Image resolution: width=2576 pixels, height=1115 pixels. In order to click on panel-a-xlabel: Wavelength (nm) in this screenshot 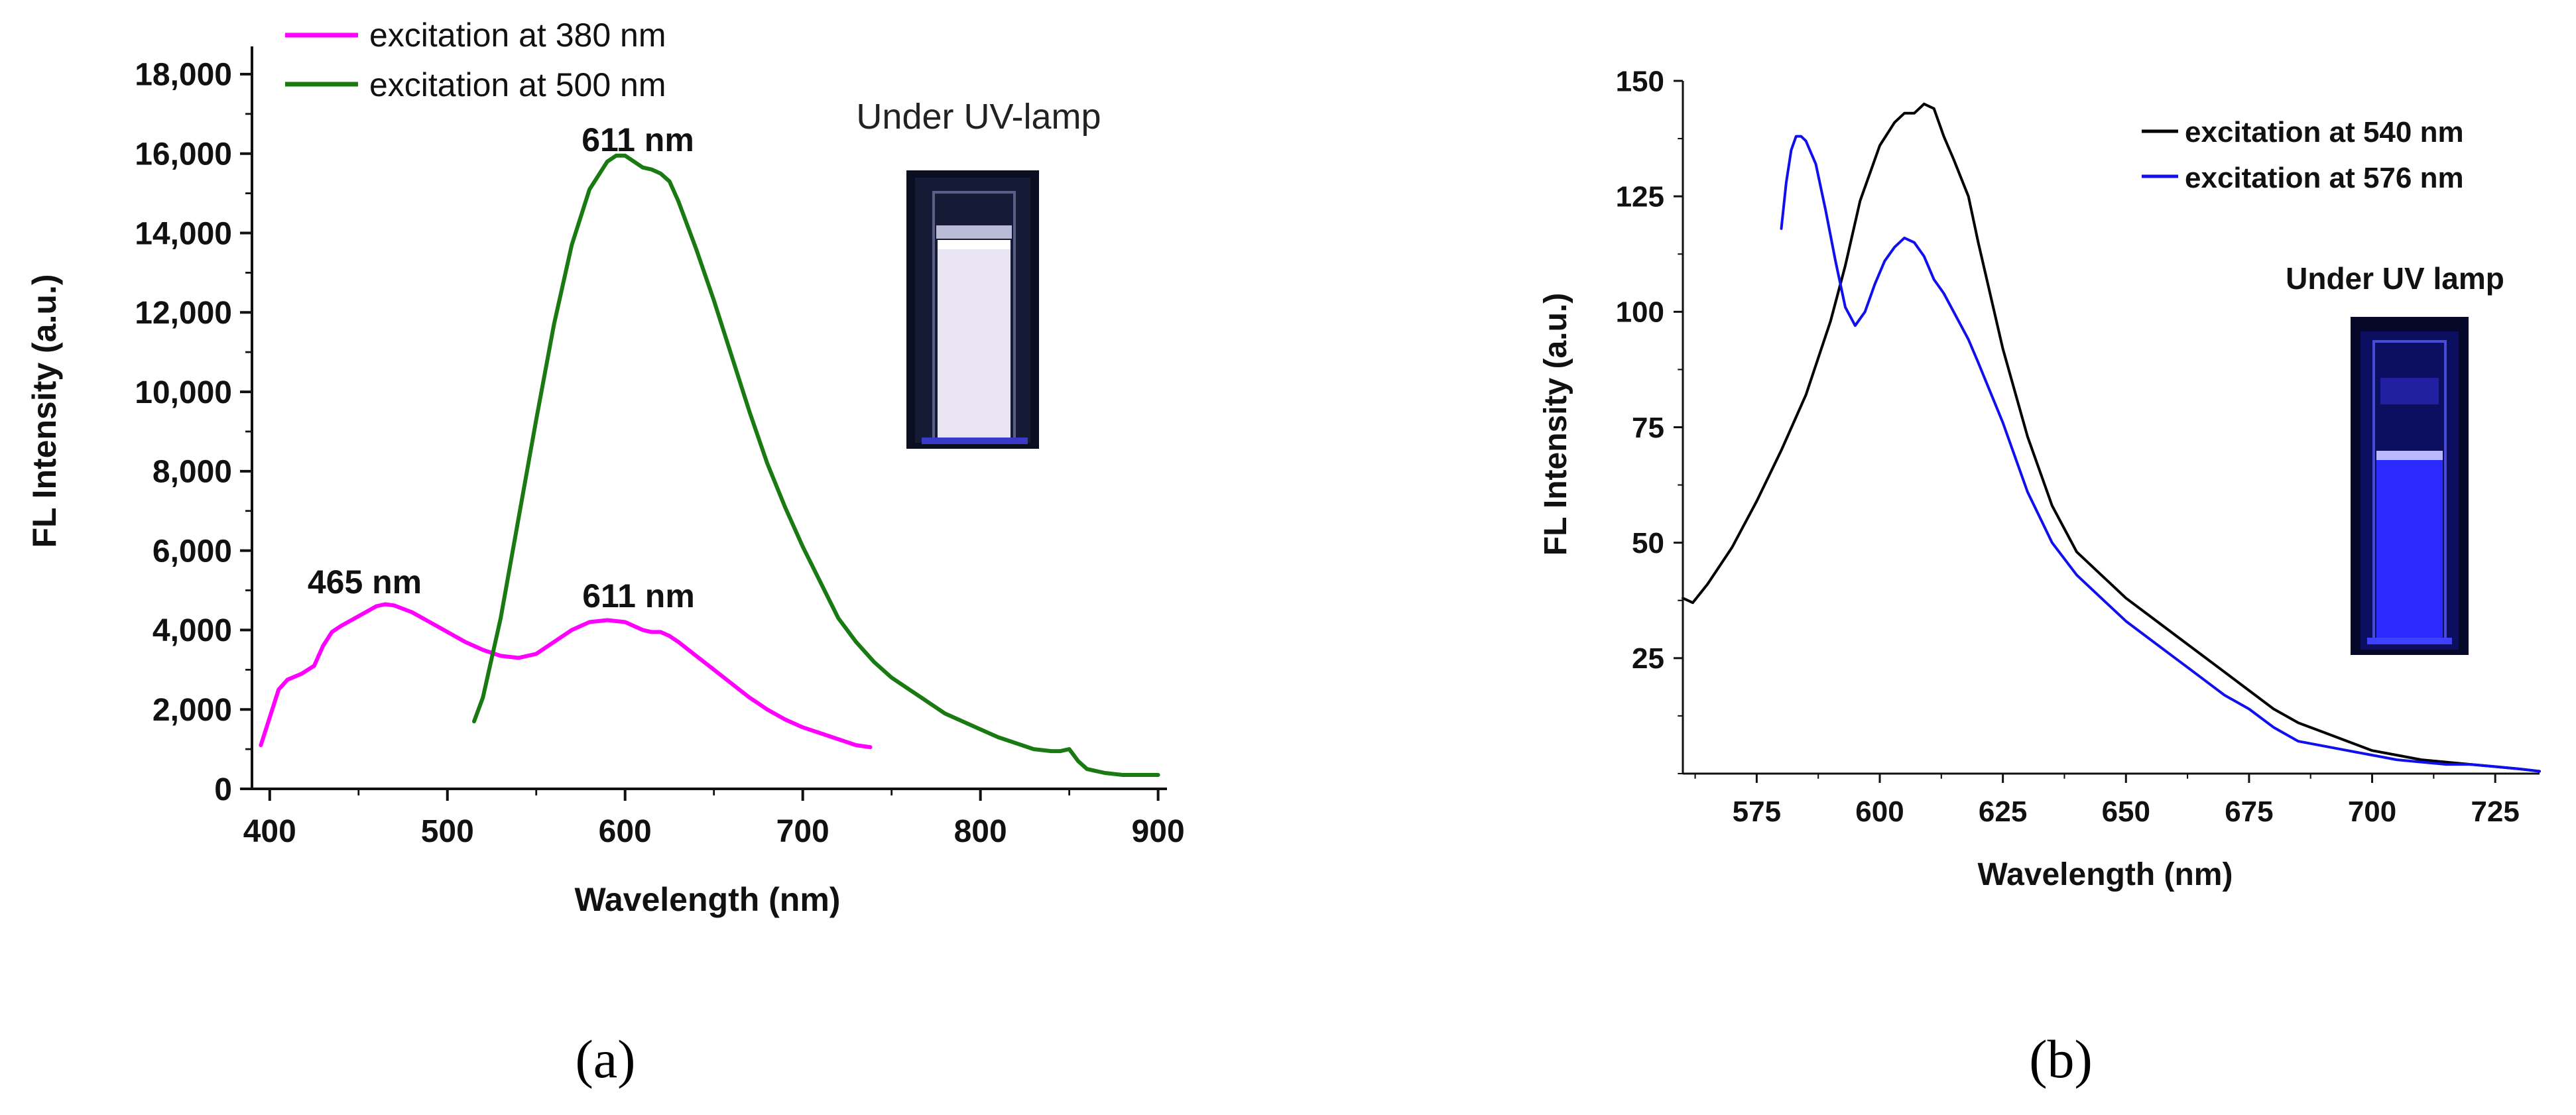, I will do `click(708, 900)`.